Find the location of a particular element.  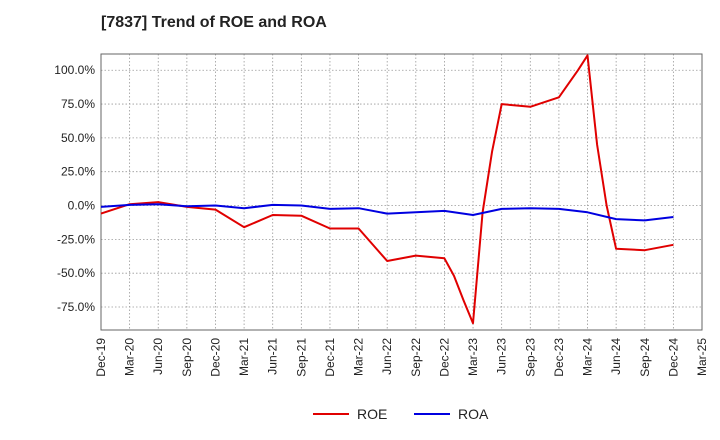

y-tick-label: 25.0% is located at coordinates (78, 172).